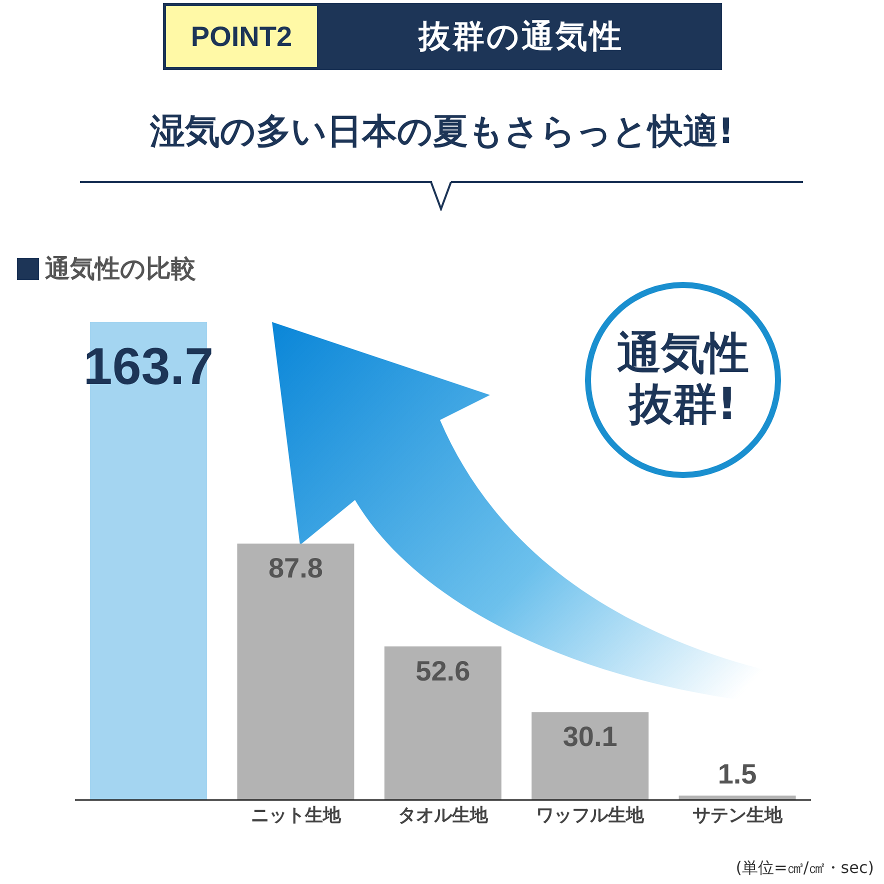 This screenshot has height=884, width=884. Describe the element at coordinates (443, 670) in the screenshot. I see `data-label: 52.6` at that location.